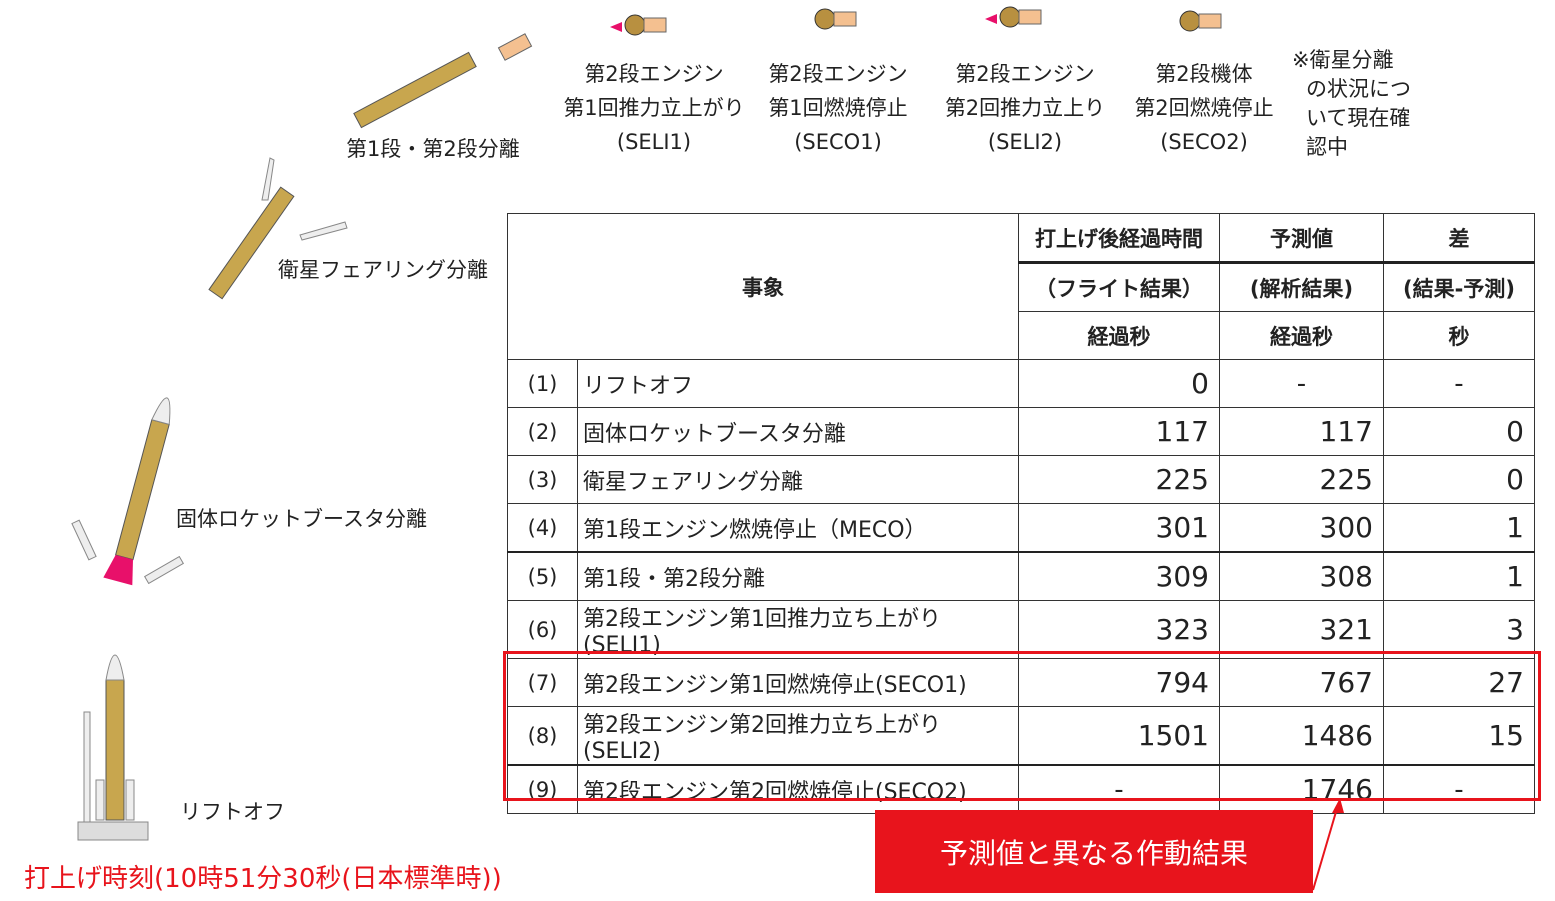 The width and height of the screenshot is (1555, 901). I want to click on row-diff: 3, so click(1459, 629).